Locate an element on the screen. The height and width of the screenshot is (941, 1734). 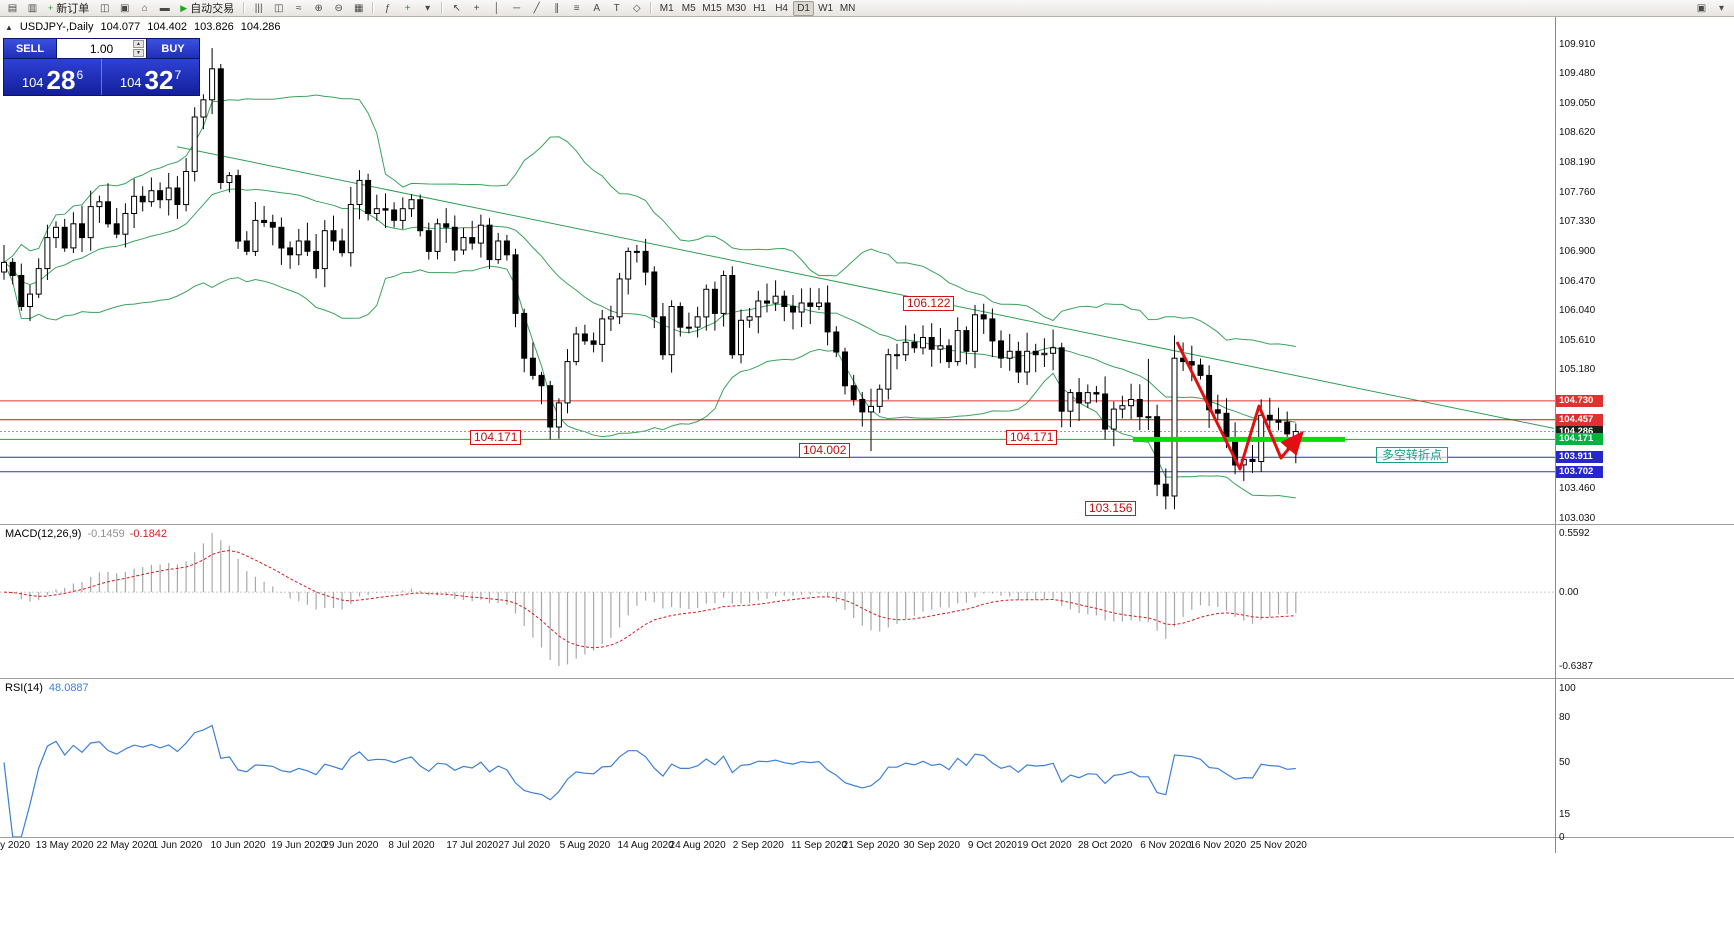
vertical-line-icon: │ is located at coordinates (496, 8).